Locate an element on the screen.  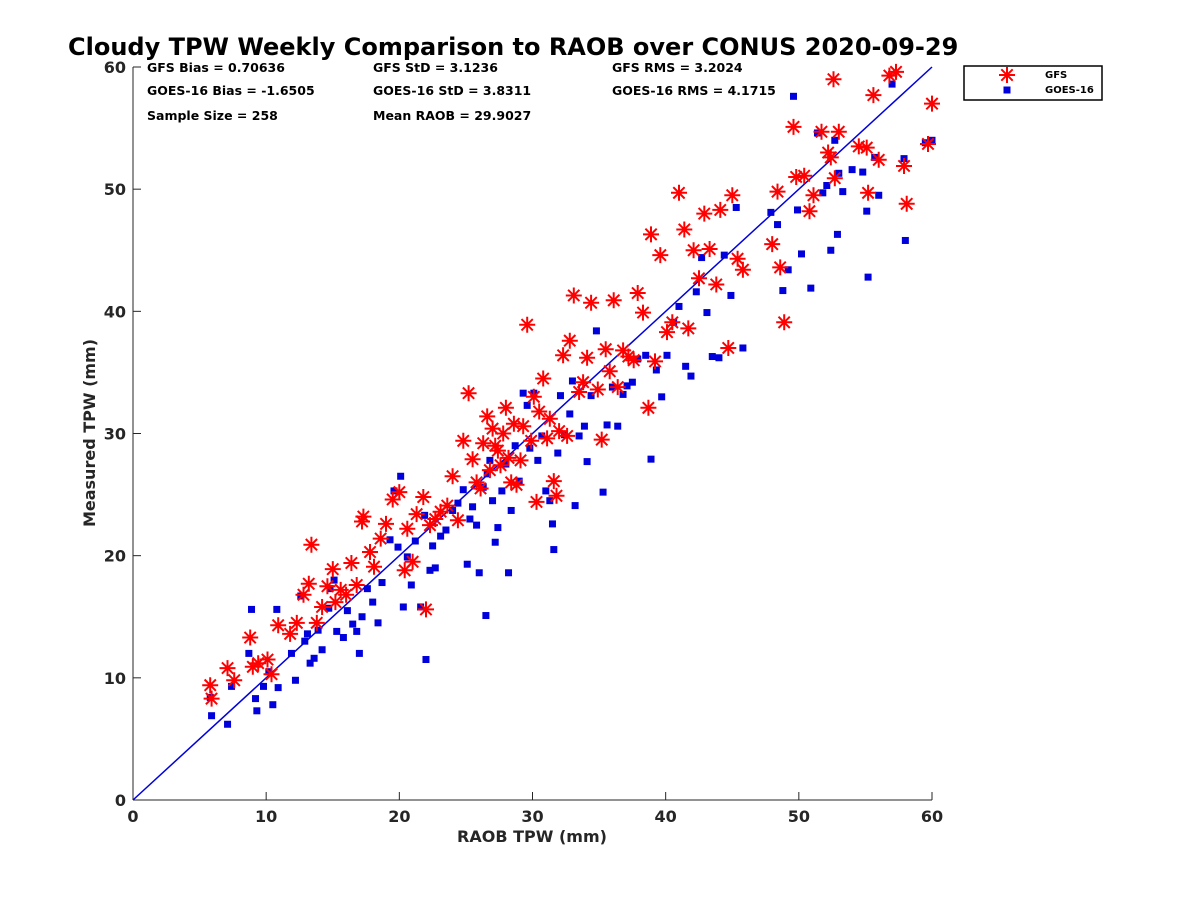
y-tick-label: 50 is located at coordinates (115, 189).